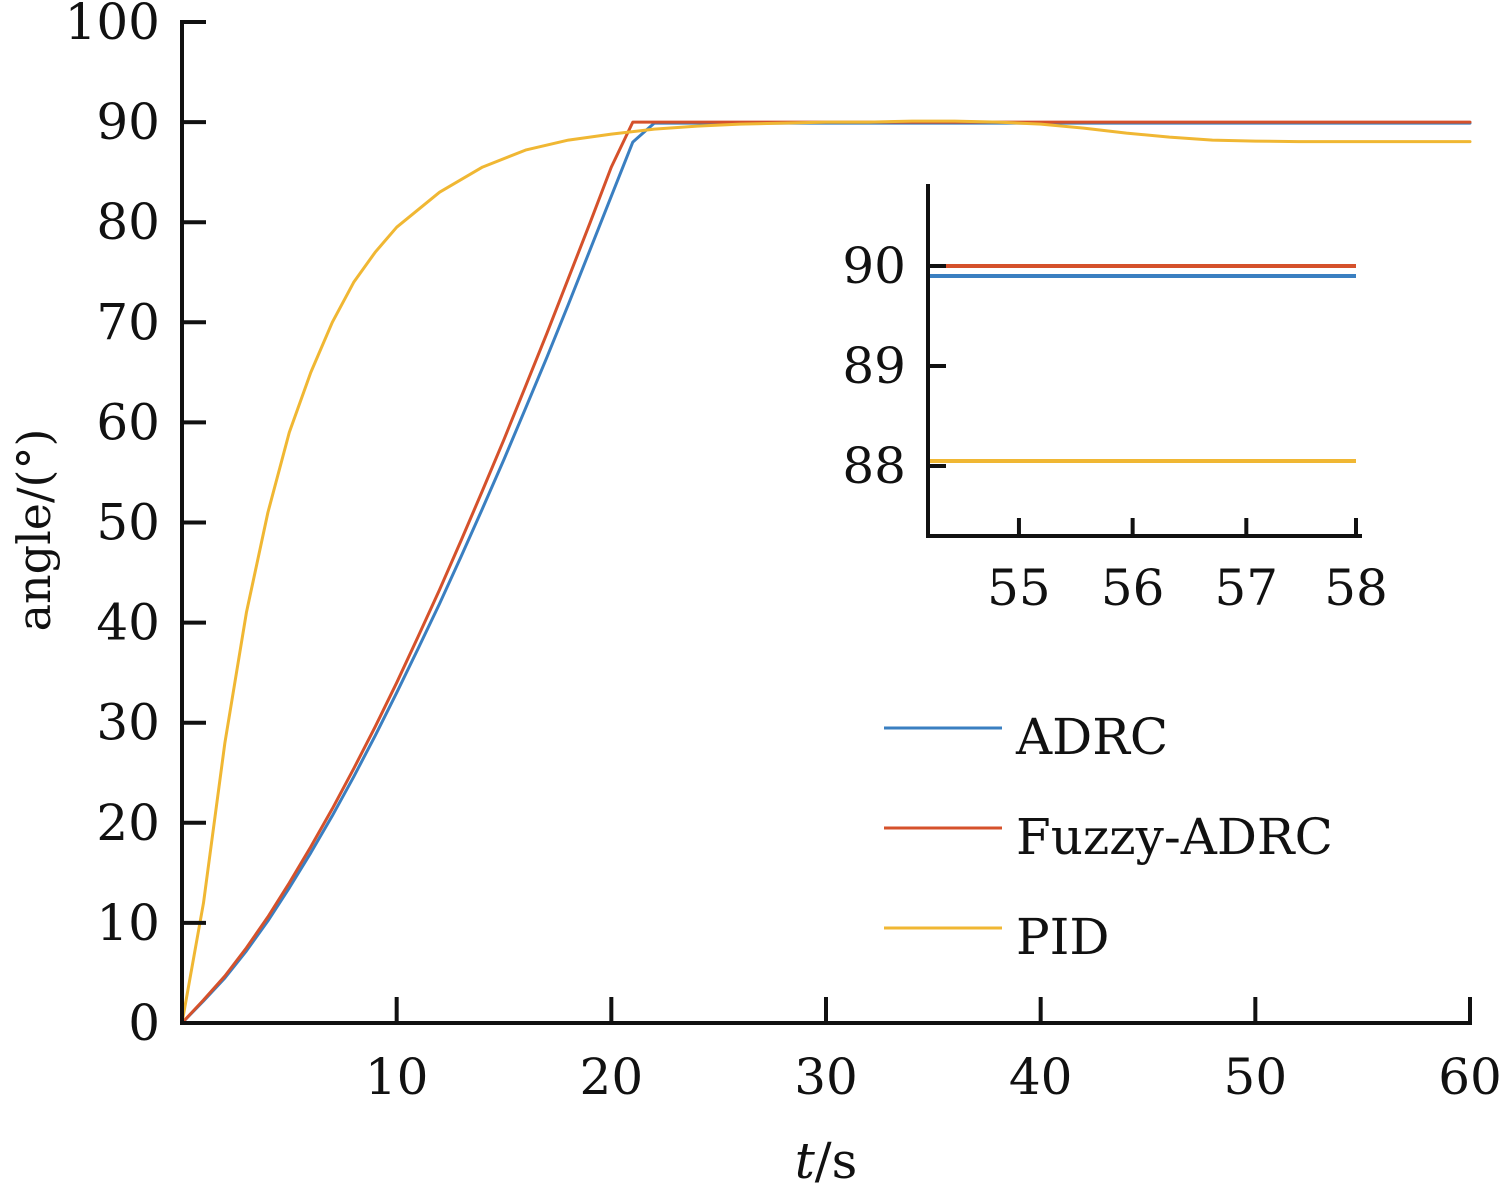 The image size is (1506, 1183). Describe the element at coordinates (128, 222) in the screenshot. I see `y-tick-label: 80` at that location.